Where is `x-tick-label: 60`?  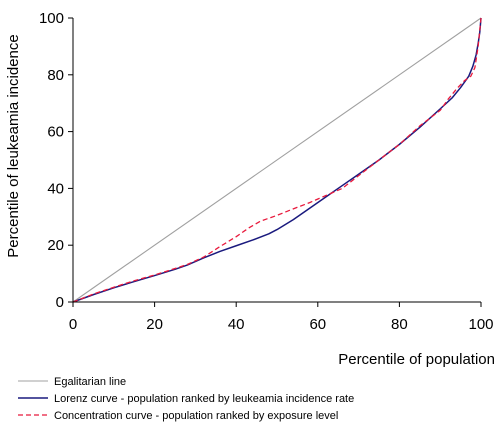 x-tick-label: 60 is located at coordinates (317, 324).